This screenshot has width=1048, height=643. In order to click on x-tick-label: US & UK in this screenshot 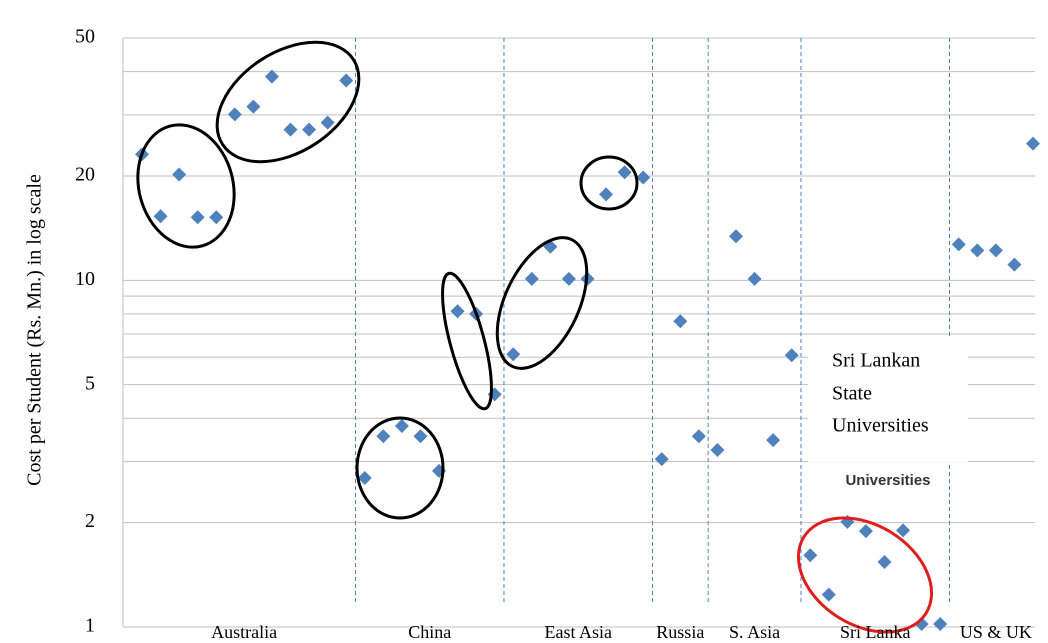, I will do `click(996, 632)`.